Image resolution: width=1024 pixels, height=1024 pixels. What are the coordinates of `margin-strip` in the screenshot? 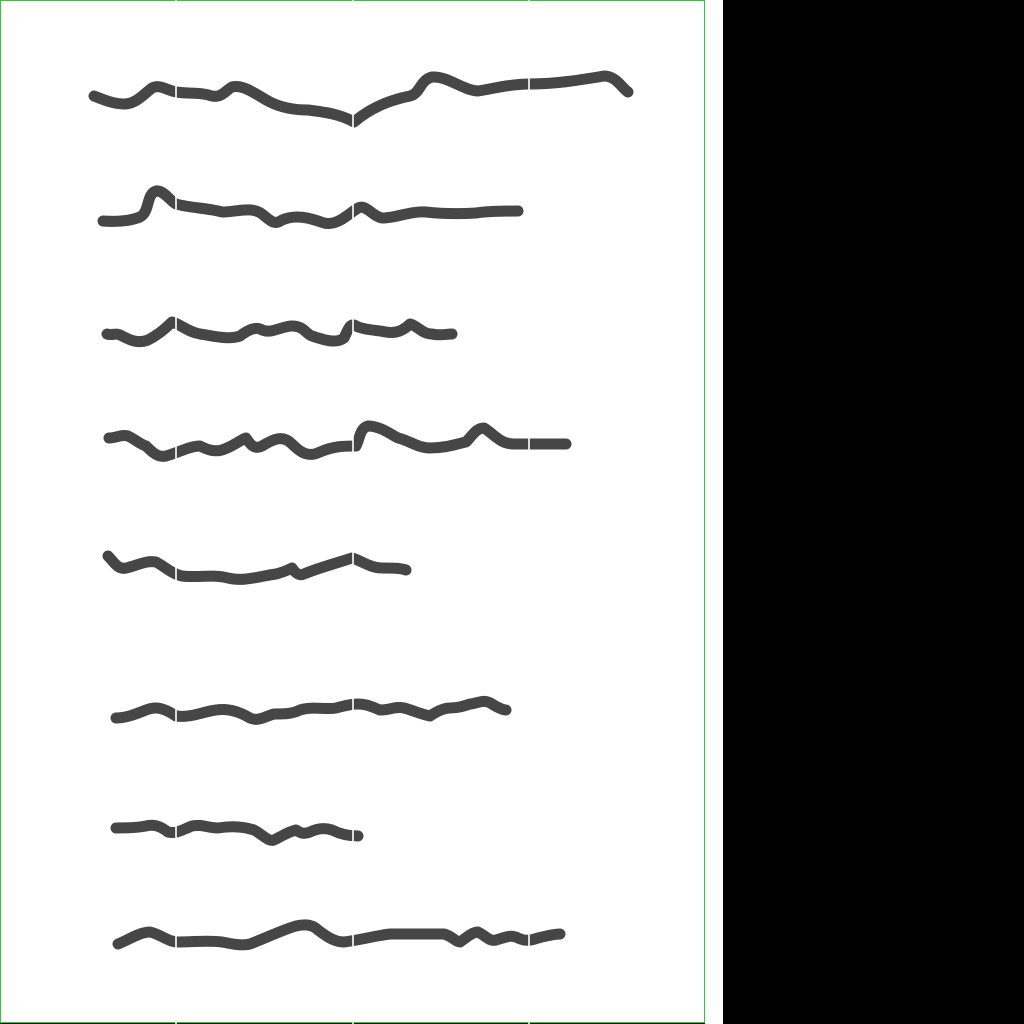 It's located at (714, 512).